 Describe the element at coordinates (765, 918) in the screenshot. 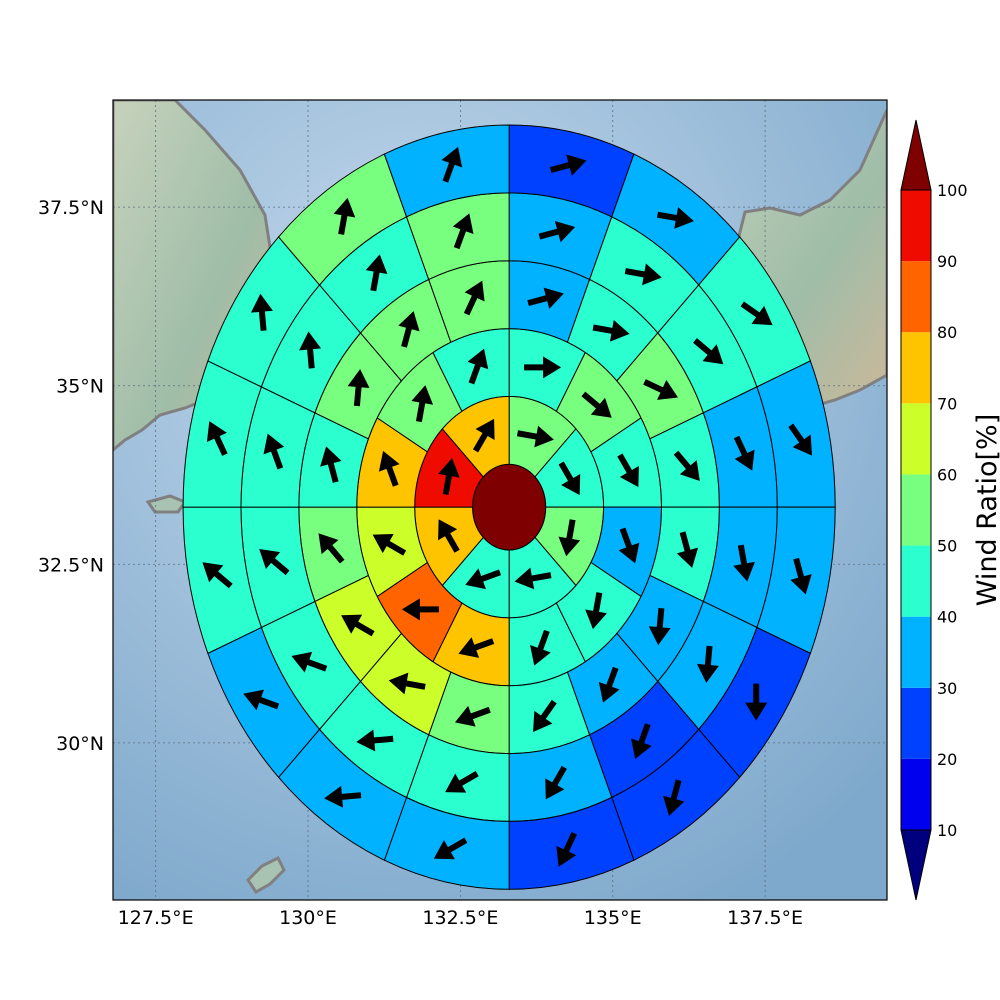

I see `lon-tick-label: 137.5°E` at that location.